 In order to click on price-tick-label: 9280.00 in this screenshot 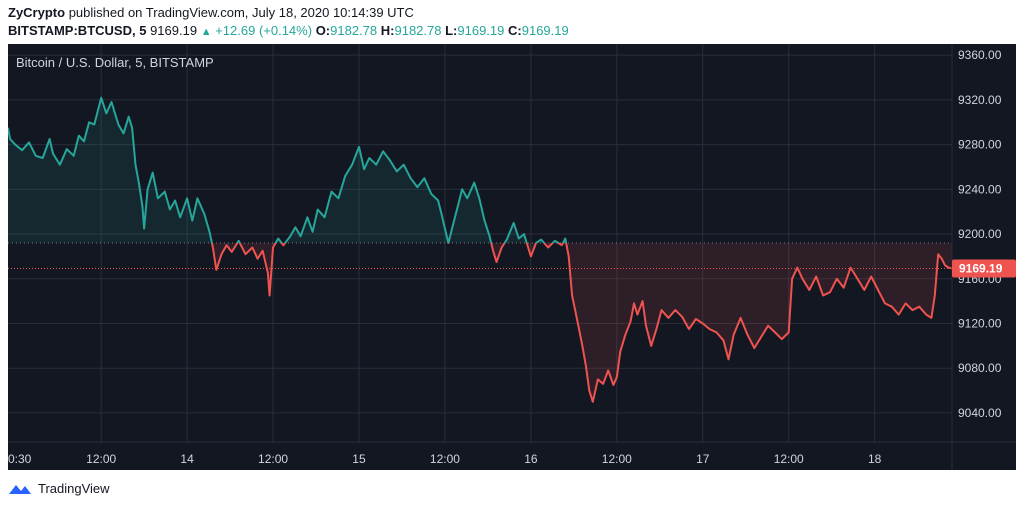, I will do `click(980, 145)`.